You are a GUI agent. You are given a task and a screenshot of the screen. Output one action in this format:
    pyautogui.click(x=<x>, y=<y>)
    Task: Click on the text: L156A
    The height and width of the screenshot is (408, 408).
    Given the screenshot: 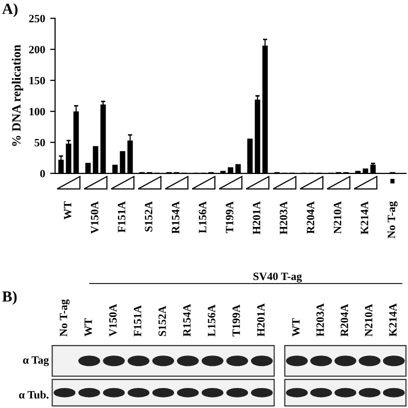 What is the action you would take?
    pyautogui.click(x=212, y=320)
    